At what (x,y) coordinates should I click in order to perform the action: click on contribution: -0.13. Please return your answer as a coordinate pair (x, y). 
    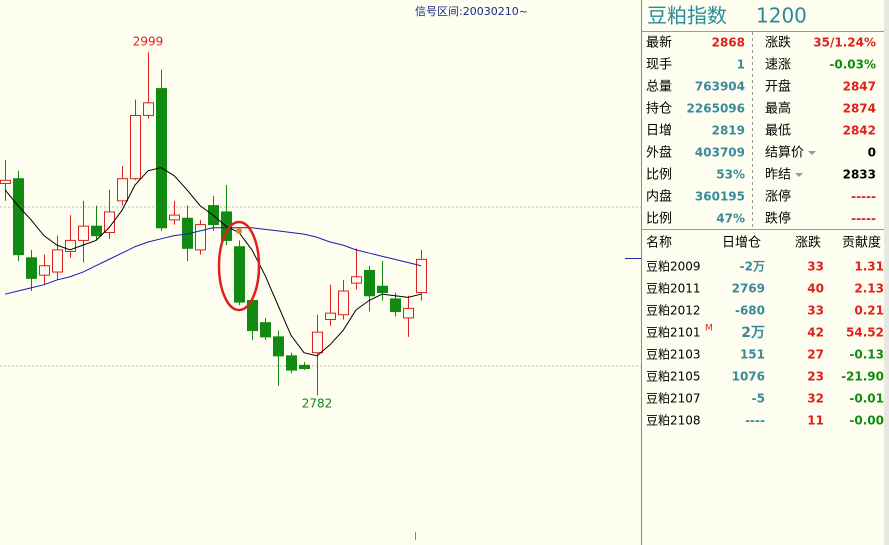
    Looking at the image, I should click on (866, 355).